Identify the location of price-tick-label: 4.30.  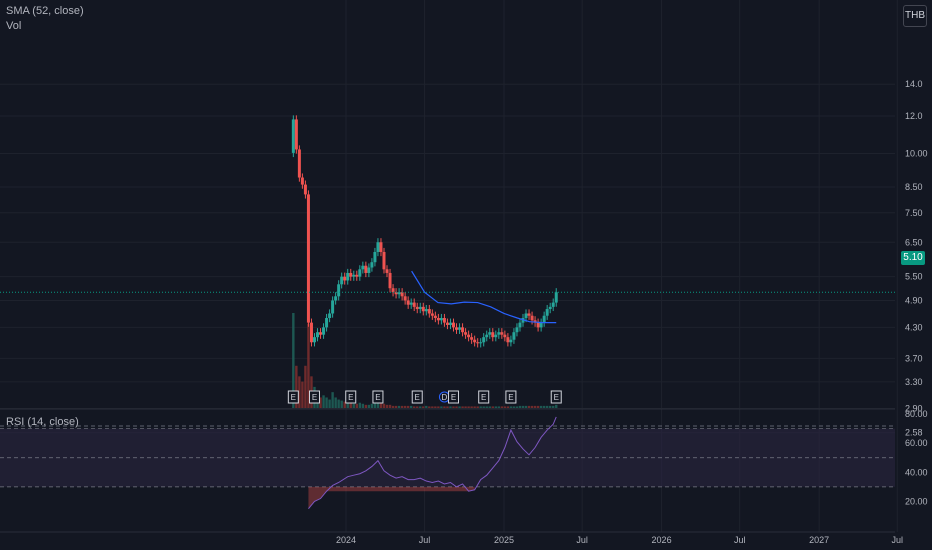
(914, 327).